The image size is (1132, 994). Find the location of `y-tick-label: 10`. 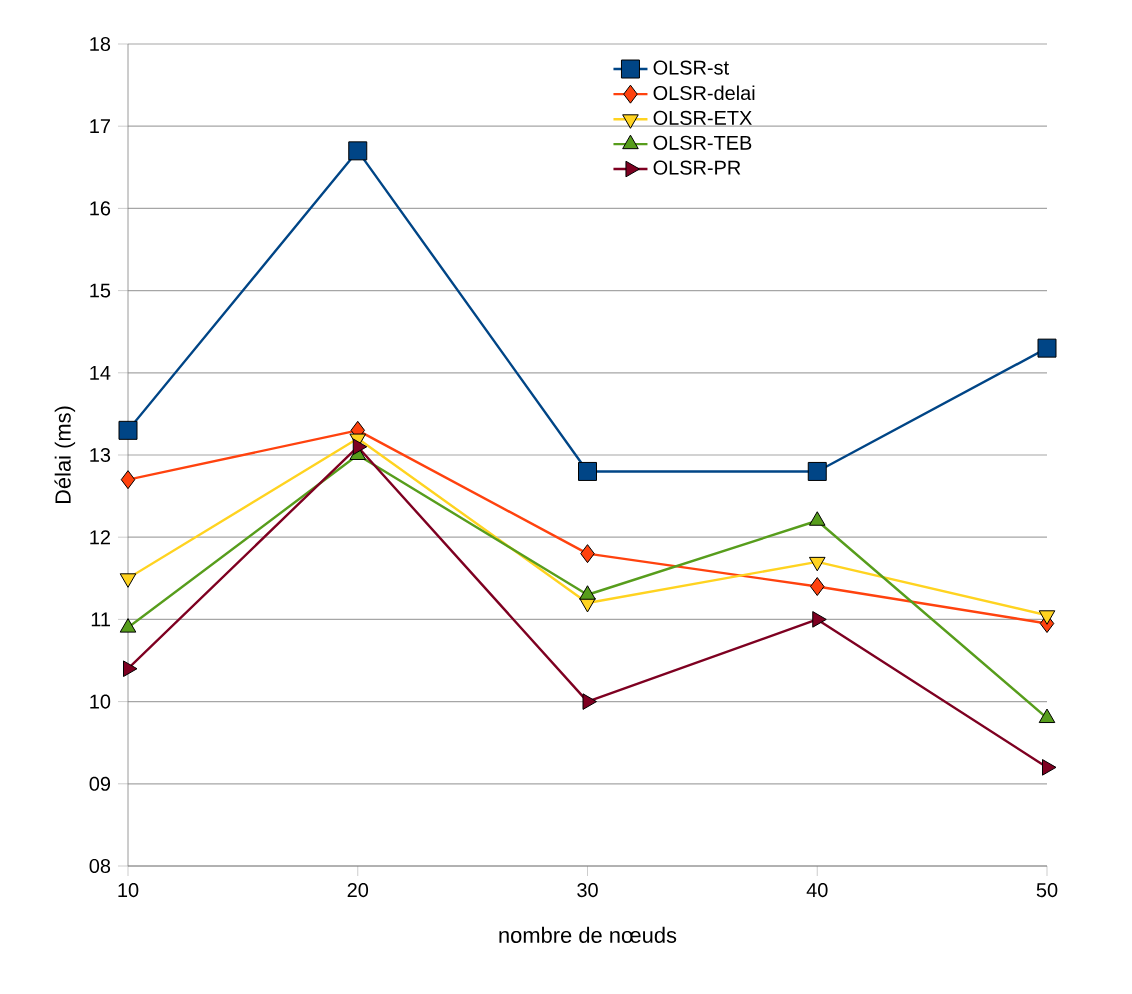

y-tick-label: 10 is located at coordinates (100, 701).